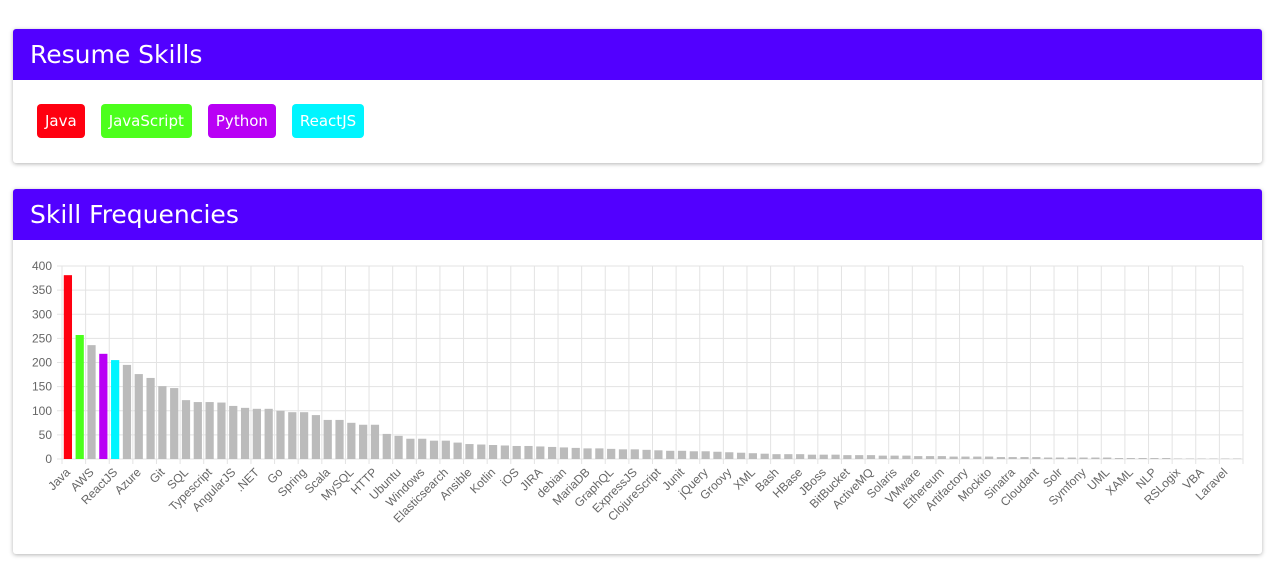  What do you see at coordinates (241, 121) in the screenshot?
I see `skill-badge: Python` at bounding box center [241, 121].